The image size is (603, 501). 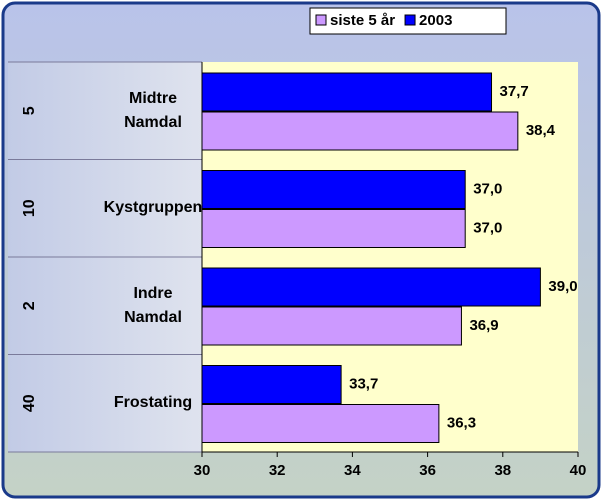 What do you see at coordinates (483, 325) in the screenshot?
I see `value-label: 36,9` at bounding box center [483, 325].